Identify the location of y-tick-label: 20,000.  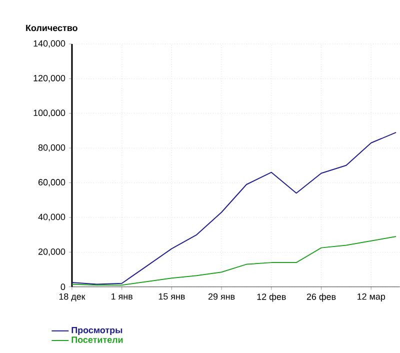
(52, 252).